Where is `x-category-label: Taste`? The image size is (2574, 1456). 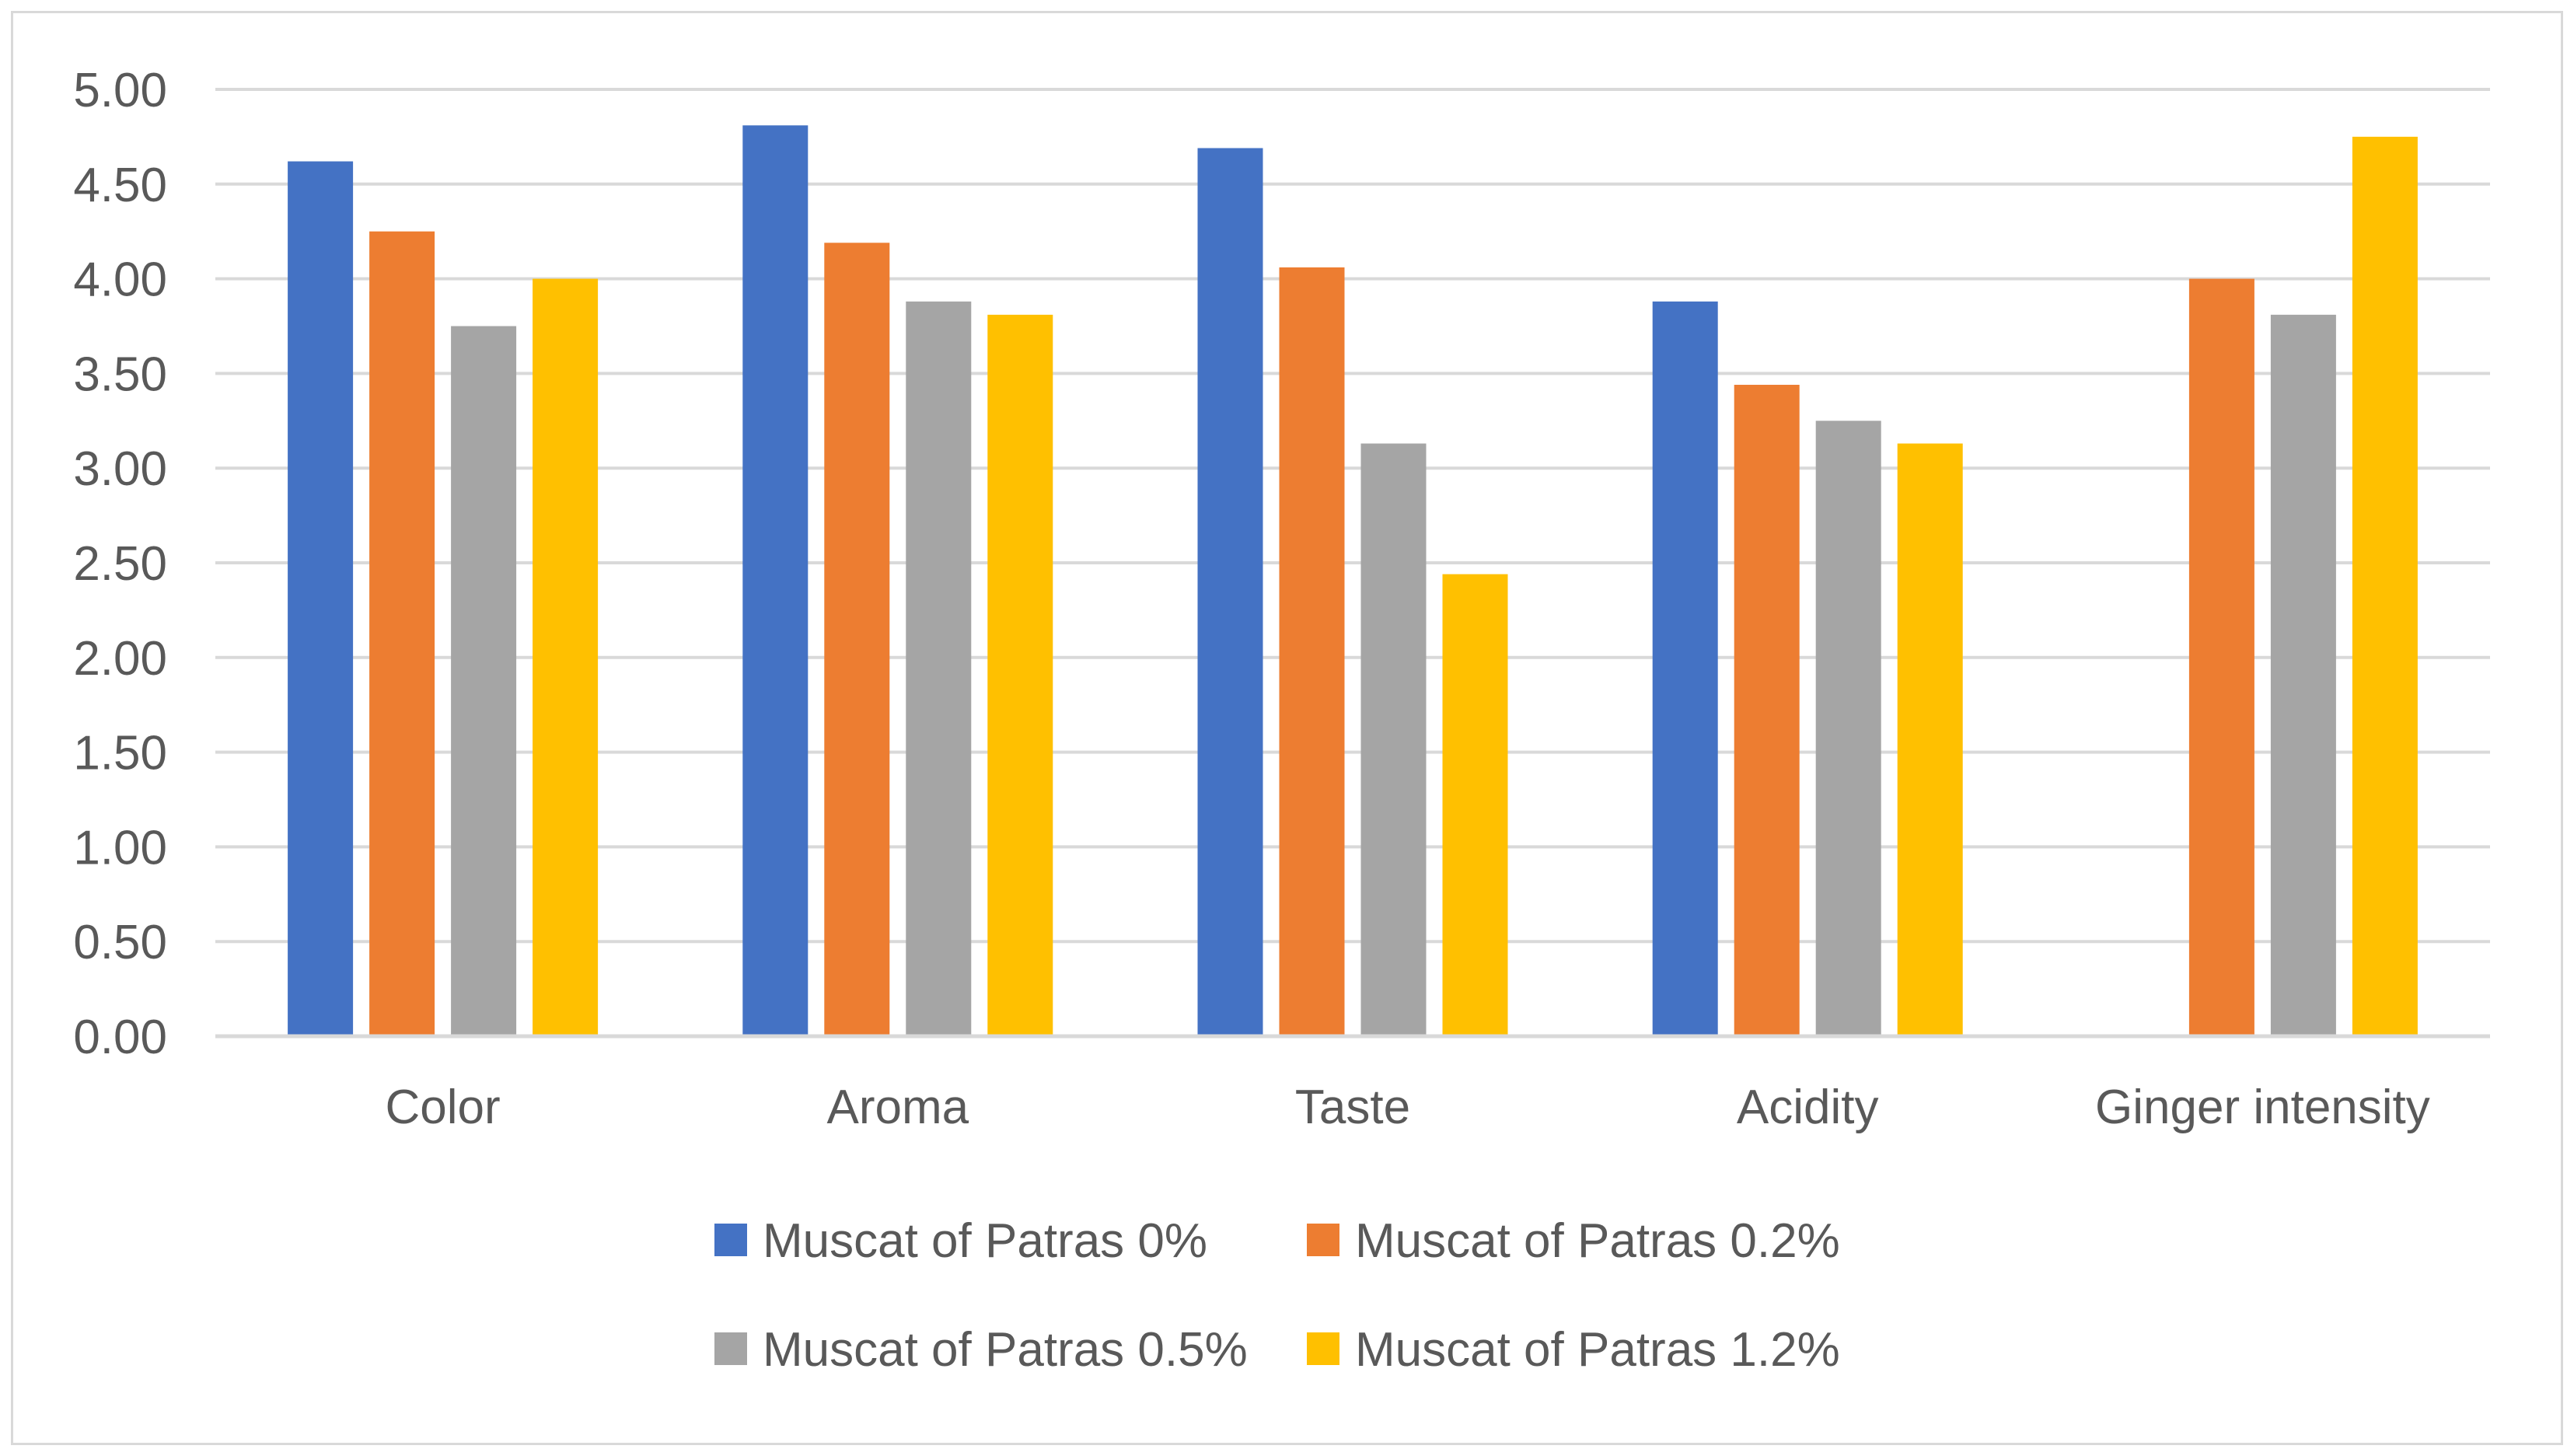 x-category-label: Taste is located at coordinates (1352, 1108).